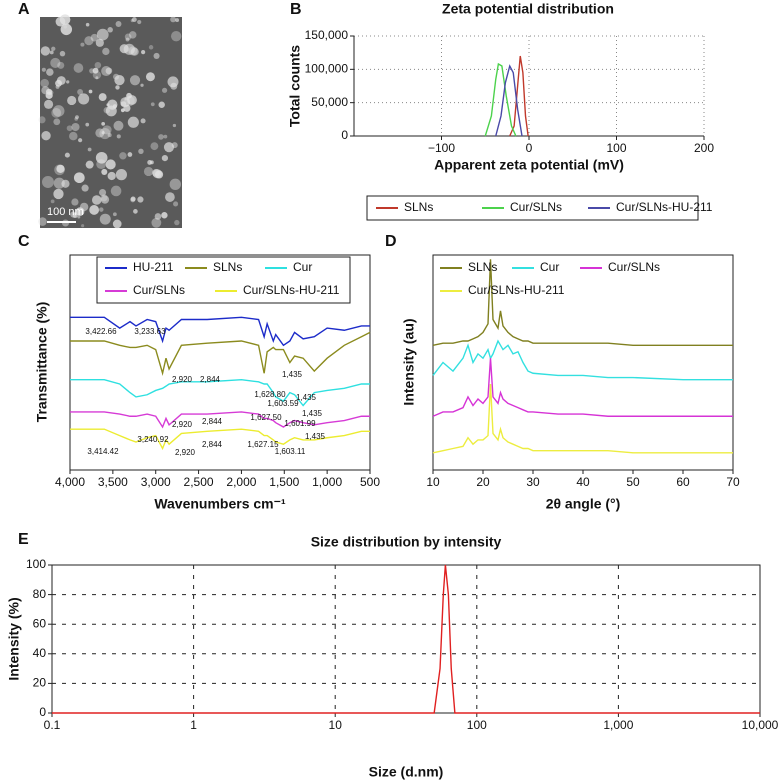 This screenshot has width=779, height=783. I want to click on peak-annotation: 2,844, so click(210, 379).